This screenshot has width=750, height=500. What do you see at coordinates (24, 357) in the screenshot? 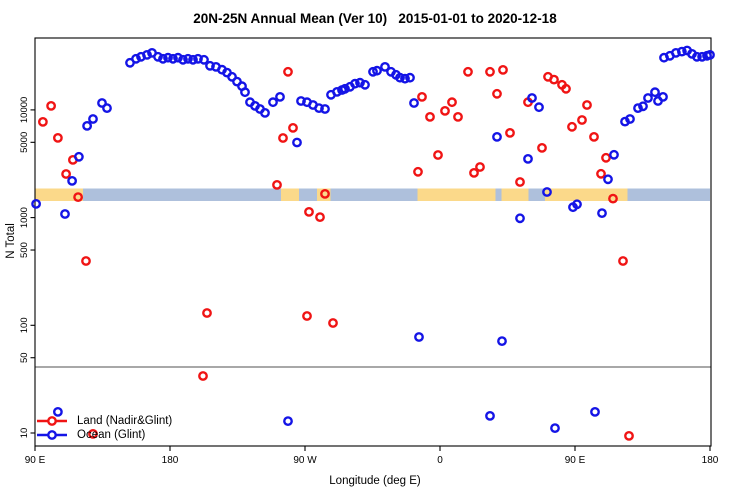
I see `y-tick-label: 50` at bounding box center [24, 357].